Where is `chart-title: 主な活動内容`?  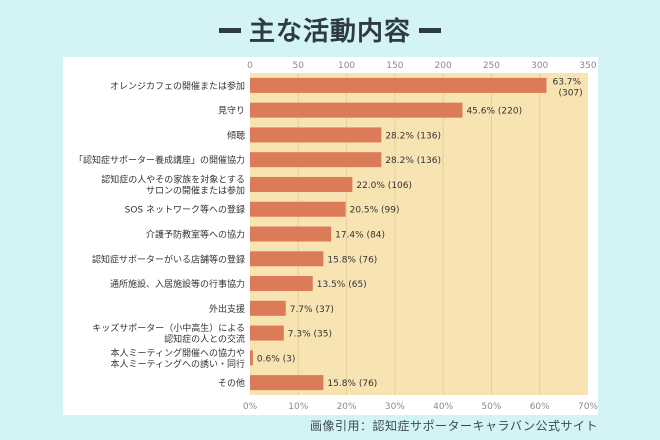
chart-title: 主な活動内容 is located at coordinates (330, 32).